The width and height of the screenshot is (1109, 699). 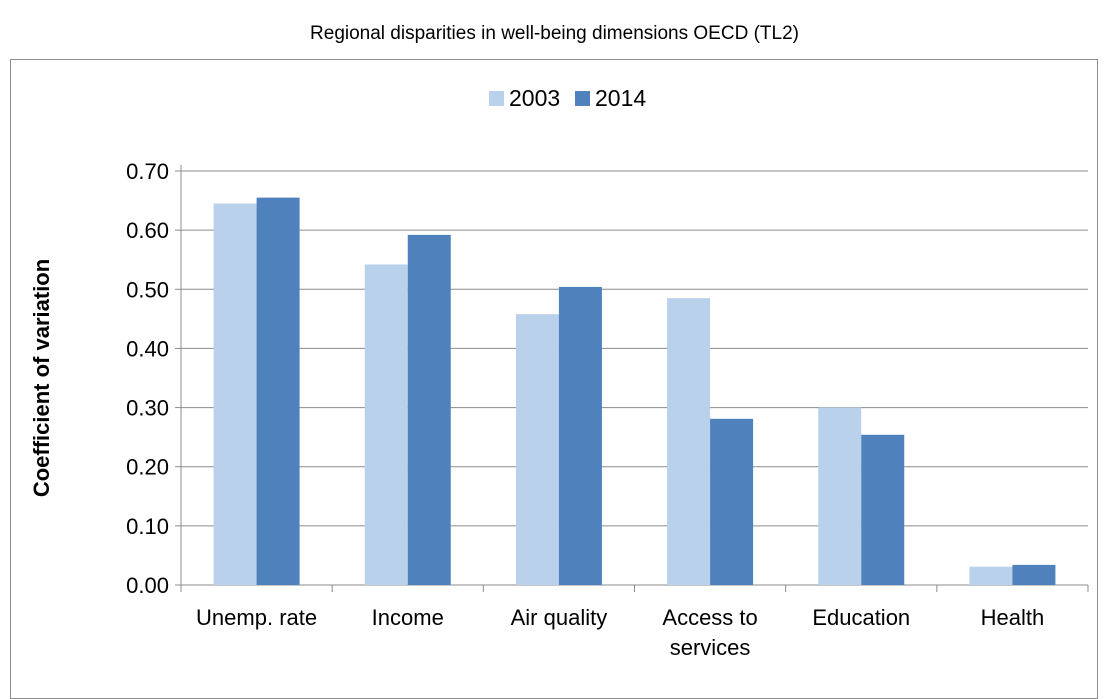 I want to click on category-label: Health, so click(x=1013, y=617).